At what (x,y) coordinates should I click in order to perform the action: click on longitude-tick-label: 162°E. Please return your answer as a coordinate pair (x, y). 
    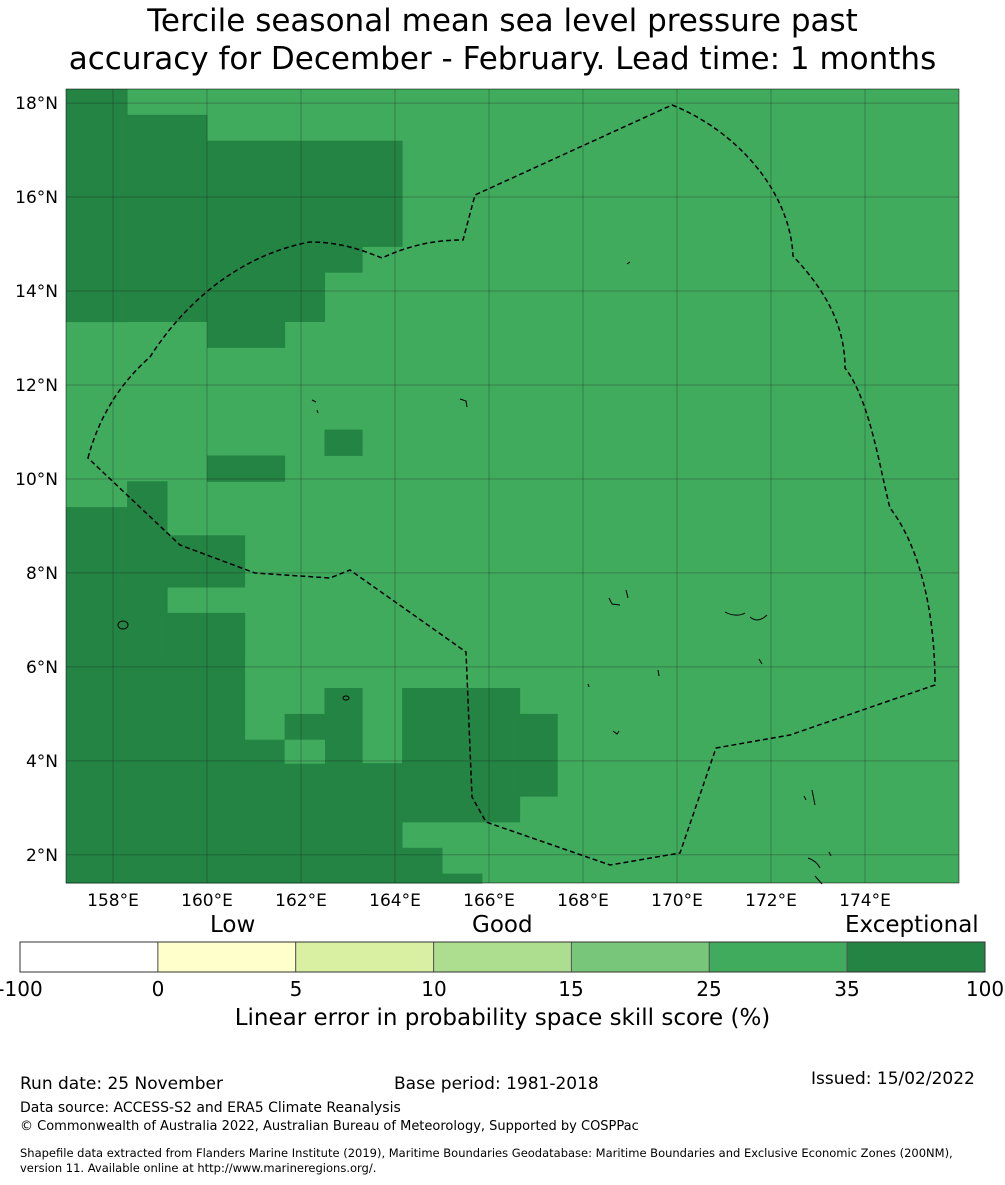
    Looking at the image, I should click on (301, 901).